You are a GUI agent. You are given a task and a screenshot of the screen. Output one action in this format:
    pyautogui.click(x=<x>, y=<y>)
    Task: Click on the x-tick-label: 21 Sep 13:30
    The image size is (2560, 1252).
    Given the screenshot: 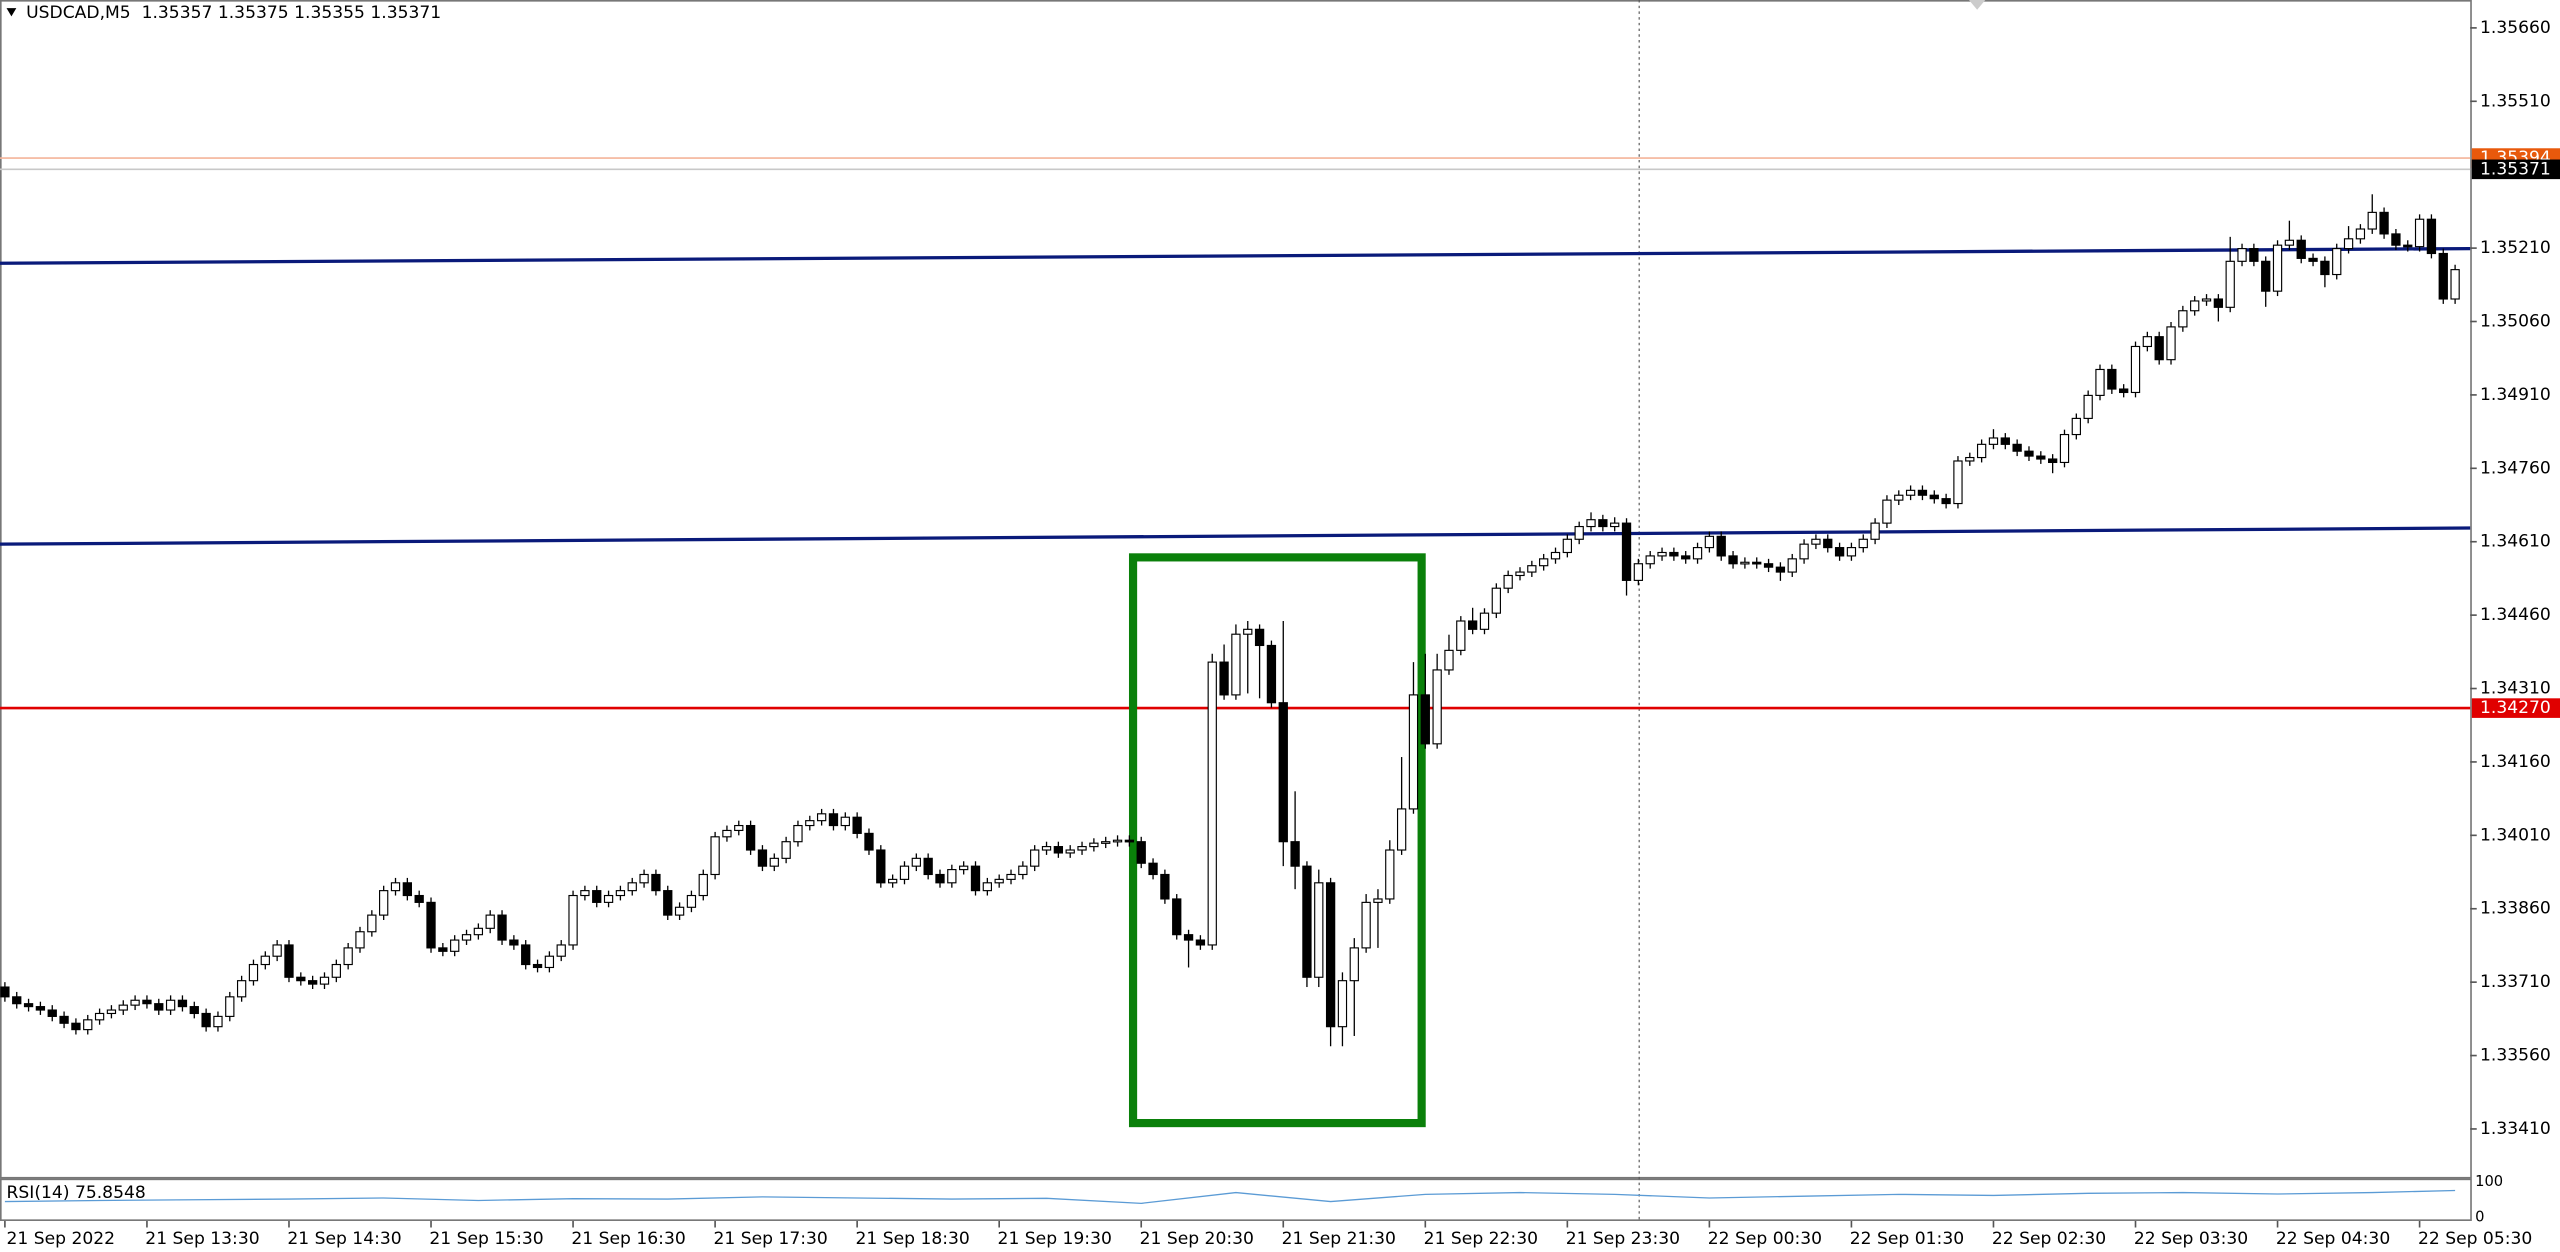 What is the action you would take?
    pyautogui.click(x=202, y=1239)
    